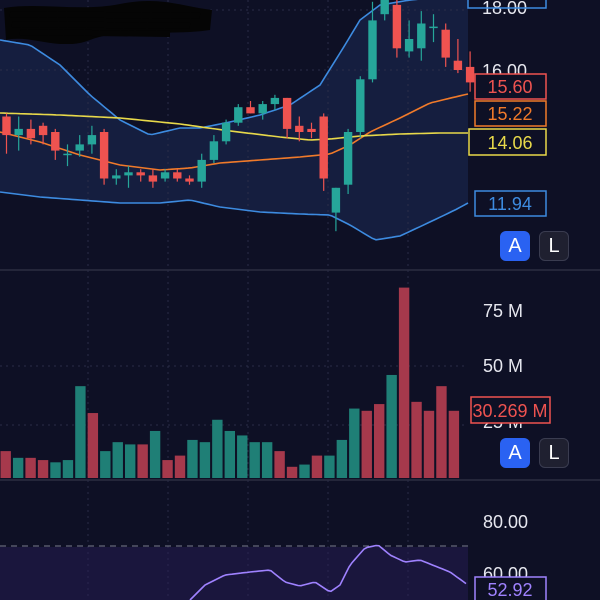  I want to click on volume-auto-scale-button: A, so click(515, 453).